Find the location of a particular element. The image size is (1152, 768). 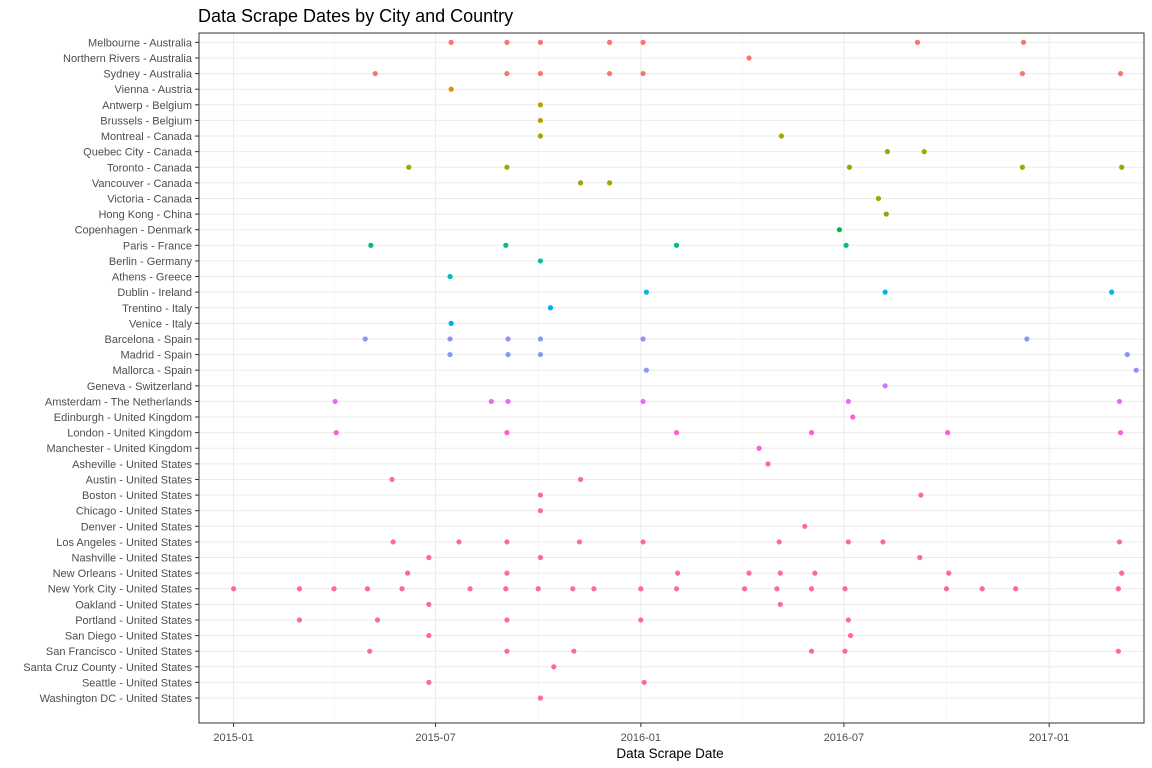

y-tick-label: Oakland - United States is located at coordinates (133, 605).